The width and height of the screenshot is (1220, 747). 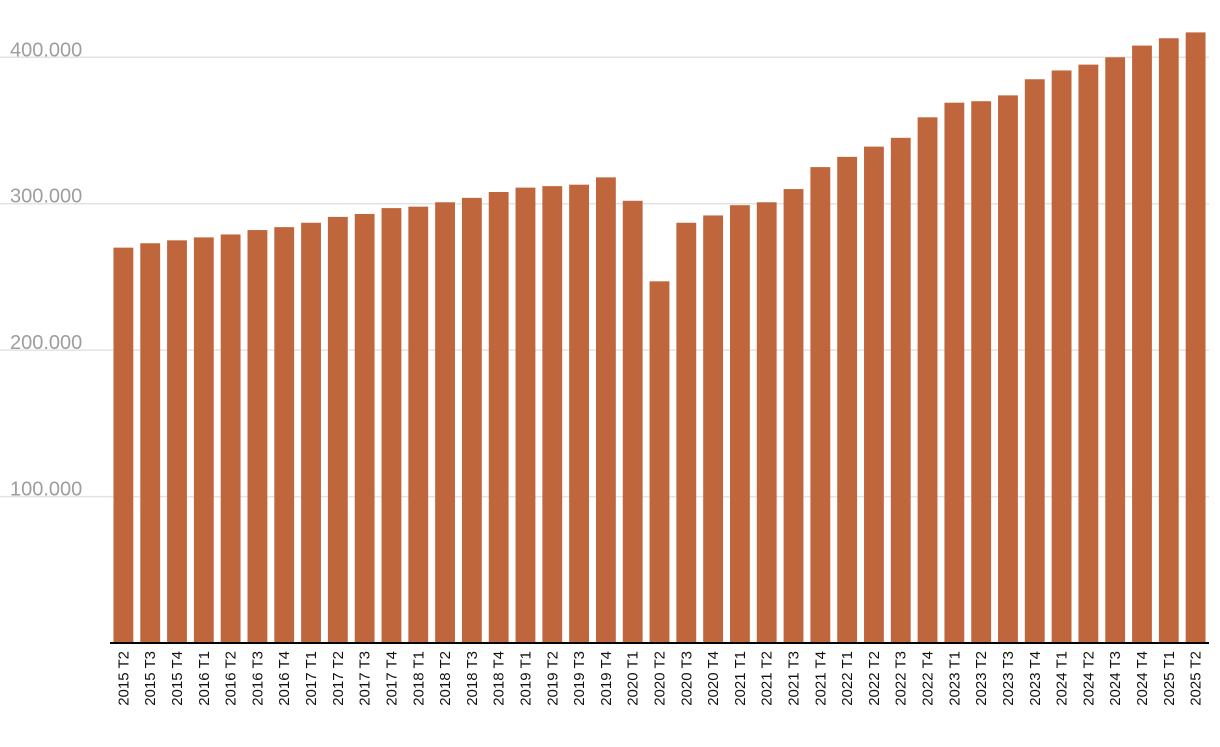 I want to click on x-tick-label: 2016 T4, so click(x=284, y=678).